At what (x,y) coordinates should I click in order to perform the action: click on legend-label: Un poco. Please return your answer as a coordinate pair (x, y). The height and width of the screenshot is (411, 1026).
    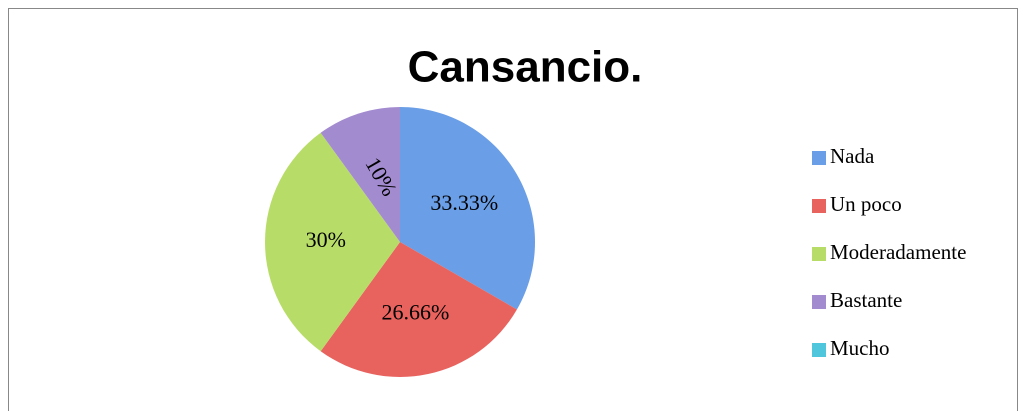
    Looking at the image, I should click on (866, 204).